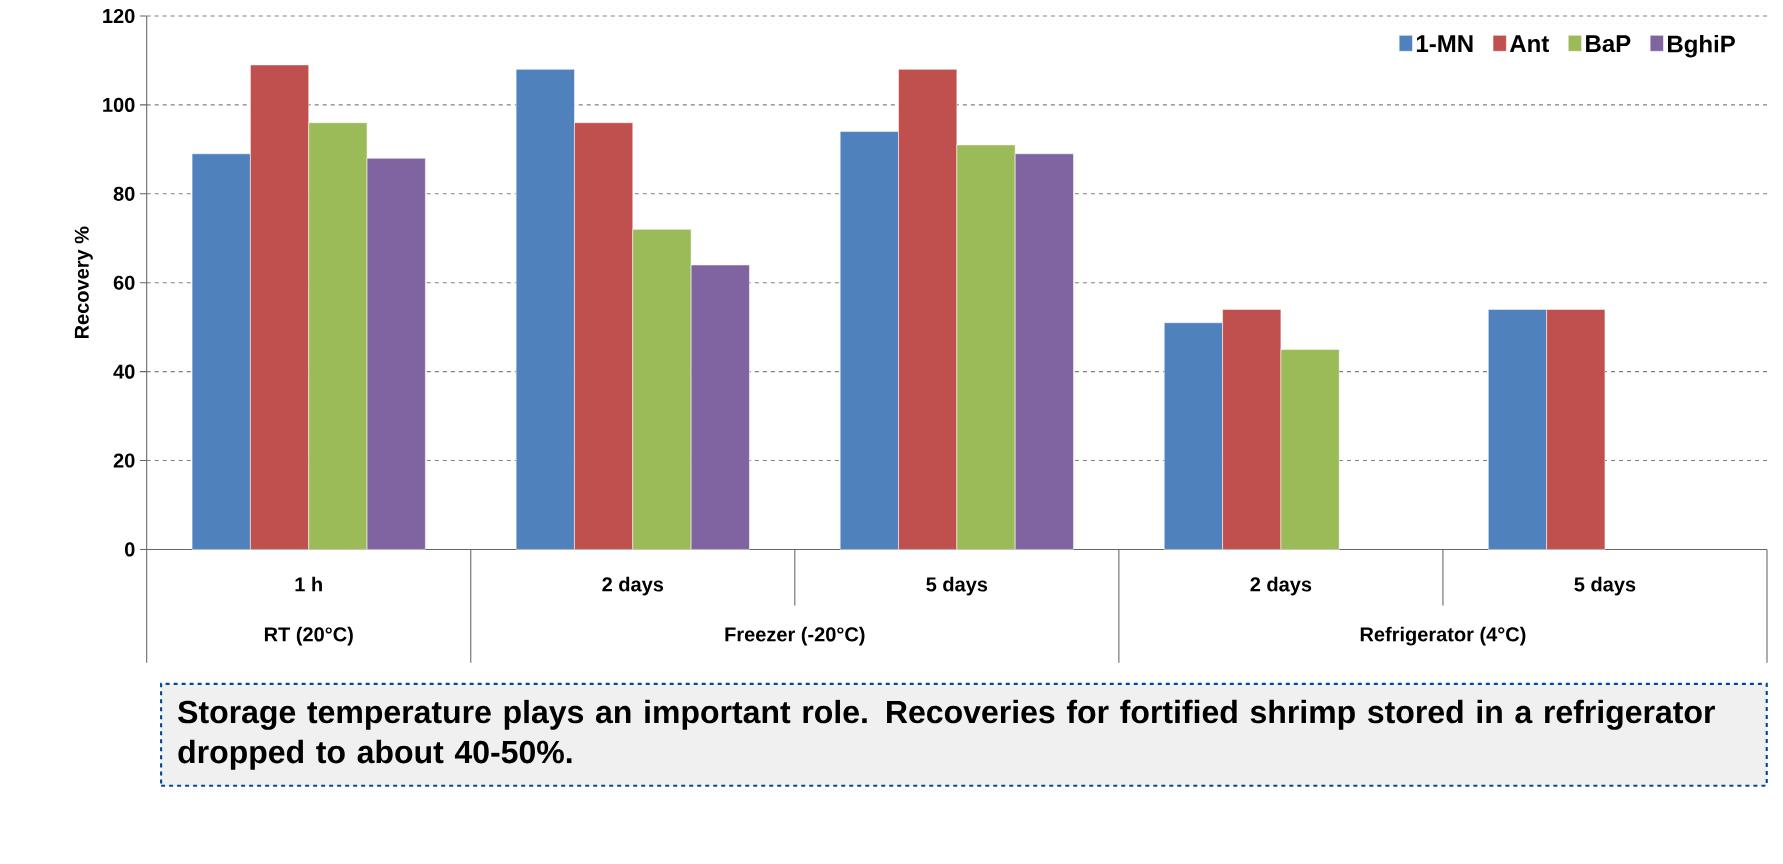  I want to click on text: RT (20°C), so click(308, 636).